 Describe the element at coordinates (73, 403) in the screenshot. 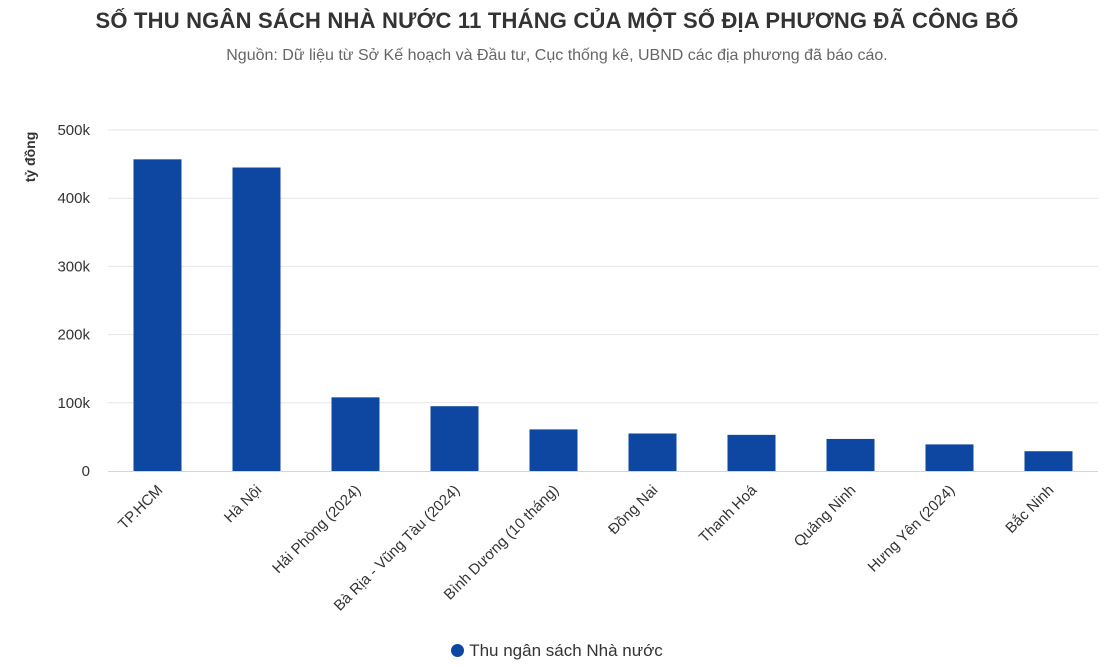

I see `y-tick-label: 100k` at that location.